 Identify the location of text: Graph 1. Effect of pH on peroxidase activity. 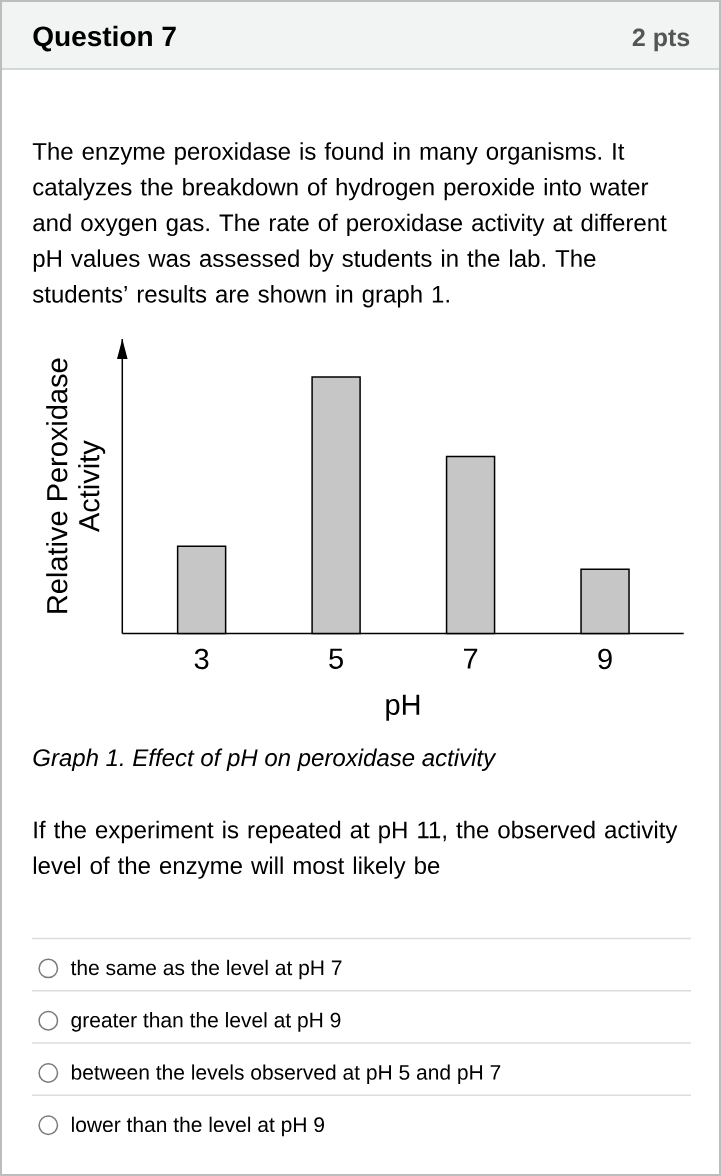
(265, 759).